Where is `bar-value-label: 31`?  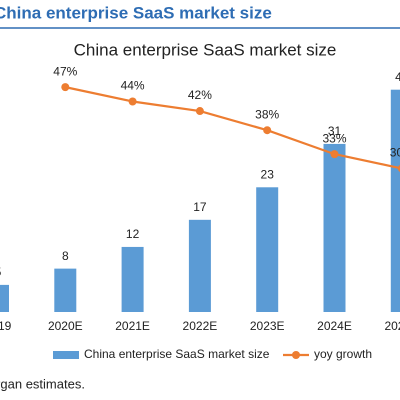
bar-value-label: 31 is located at coordinates (335, 131).